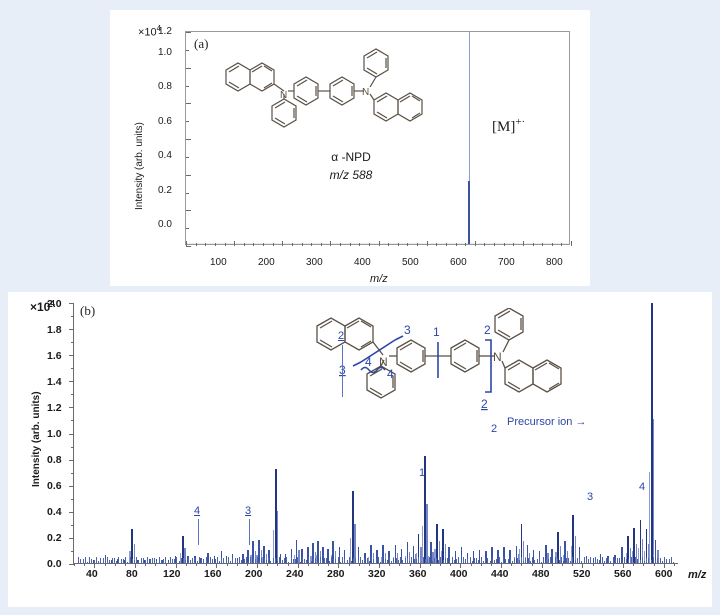 This screenshot has height=615, width=720. I want to click on site-label-3-top: 3, so click(407, 330).